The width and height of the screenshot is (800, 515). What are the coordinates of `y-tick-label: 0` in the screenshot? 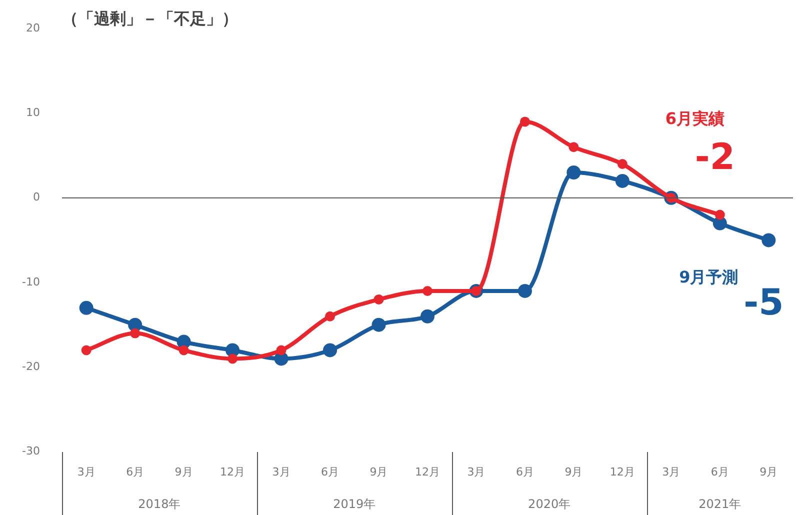 It's located at (36, 197).